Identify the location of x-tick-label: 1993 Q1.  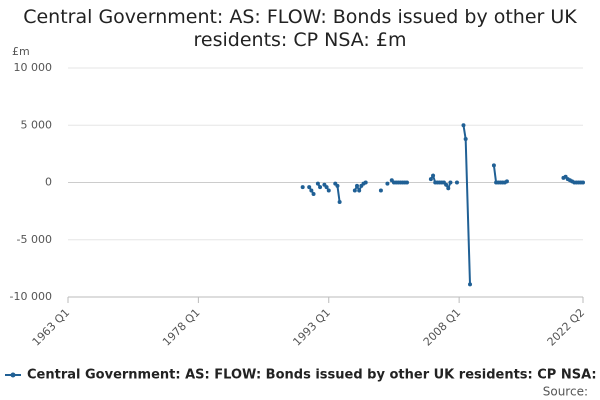
(311, 327).